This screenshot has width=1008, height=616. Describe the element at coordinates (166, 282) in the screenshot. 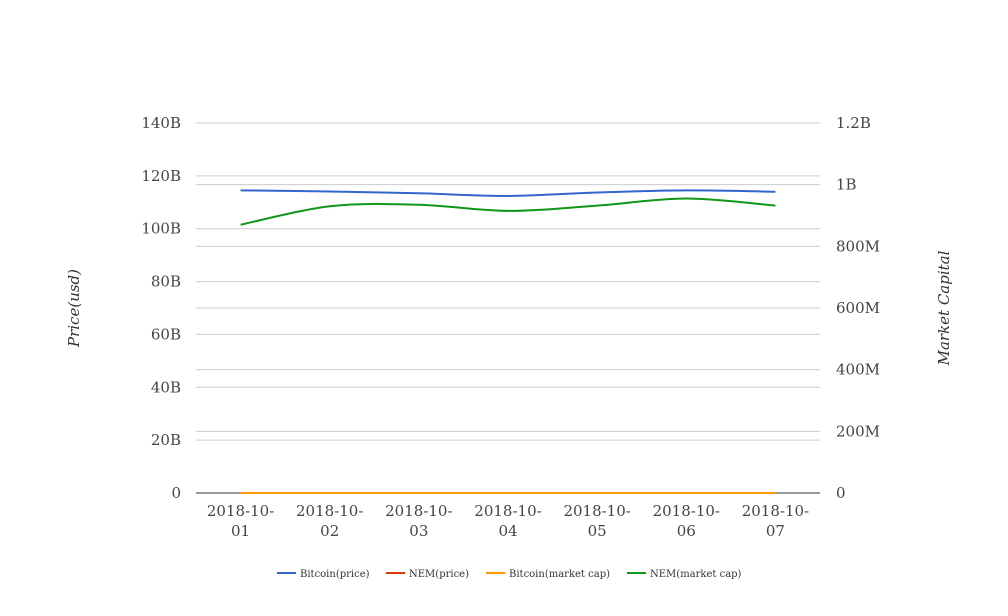

I see `y-left-tick-label: 80B` at that location.